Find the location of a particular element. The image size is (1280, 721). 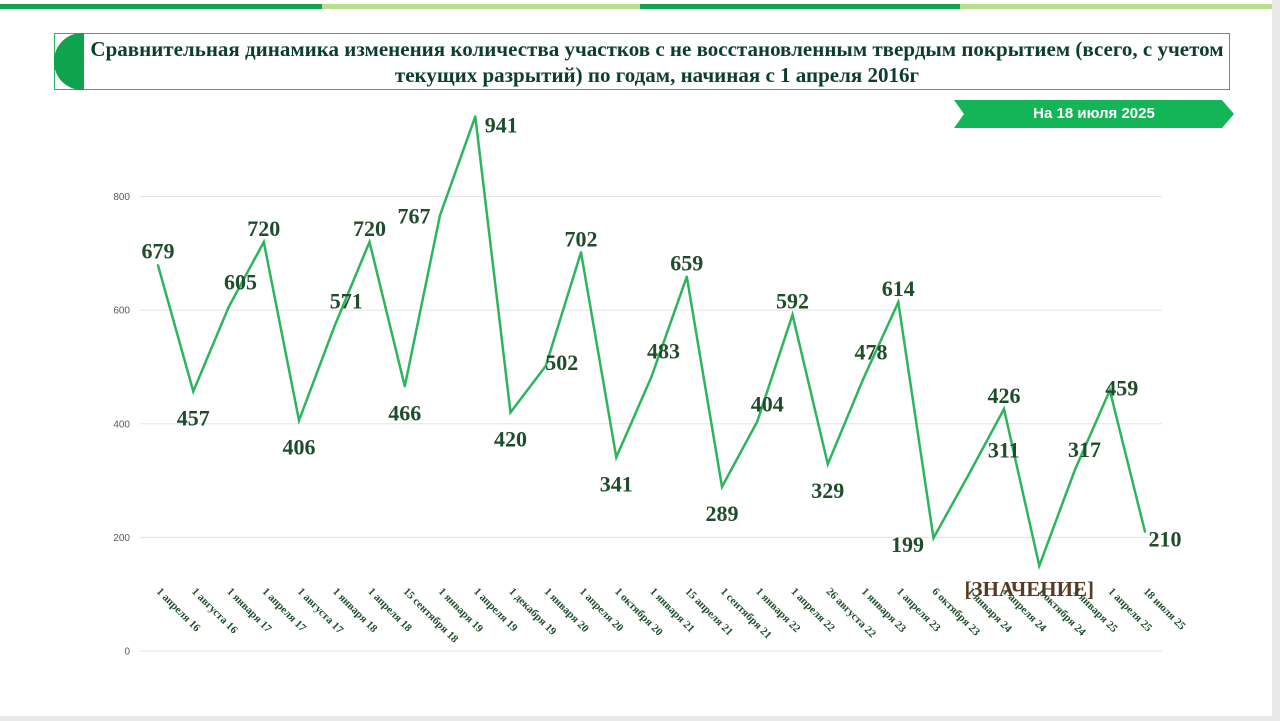

date-badge-arrow-shape is located at coordinates (1094, 114).